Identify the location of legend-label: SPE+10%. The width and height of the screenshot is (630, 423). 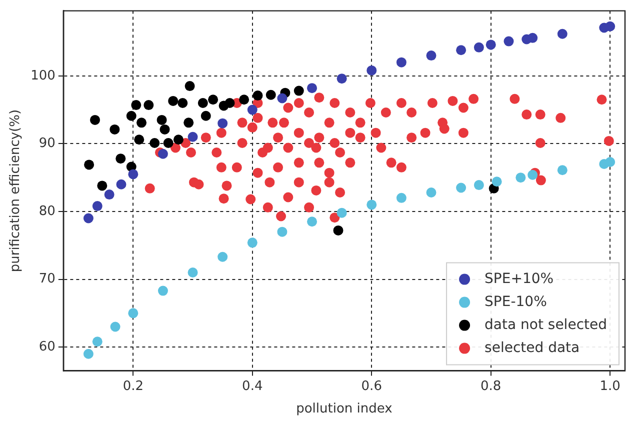
(519, 278).